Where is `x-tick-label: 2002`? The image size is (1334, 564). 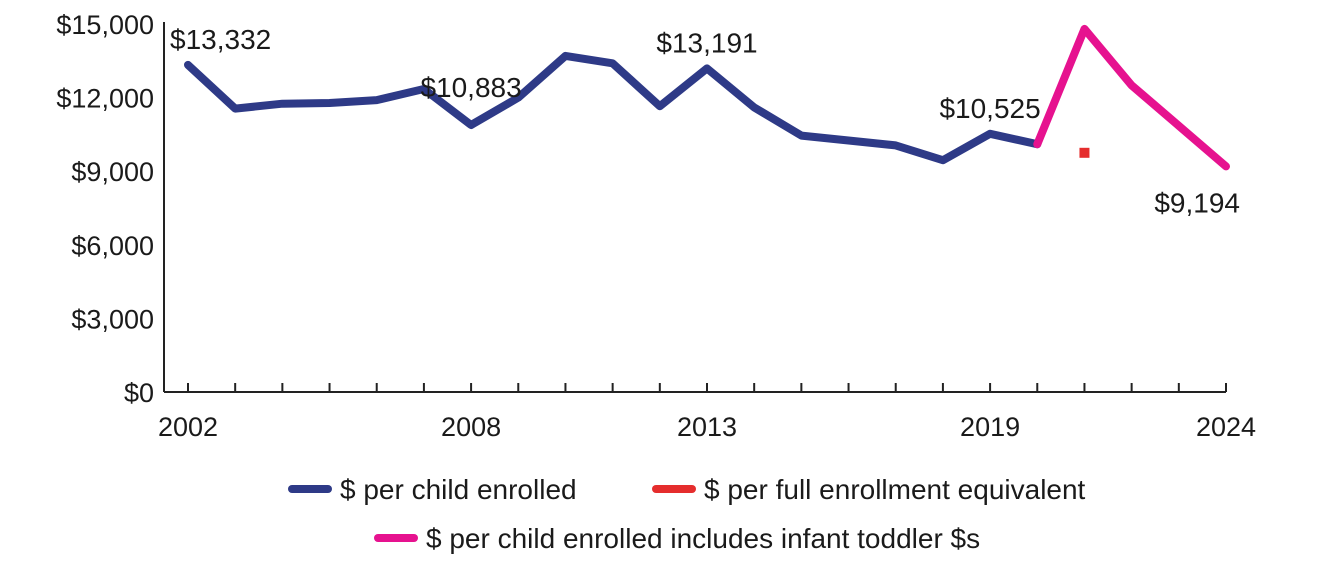 x-tick-label: 2002 is located at coordinates (188, 427).